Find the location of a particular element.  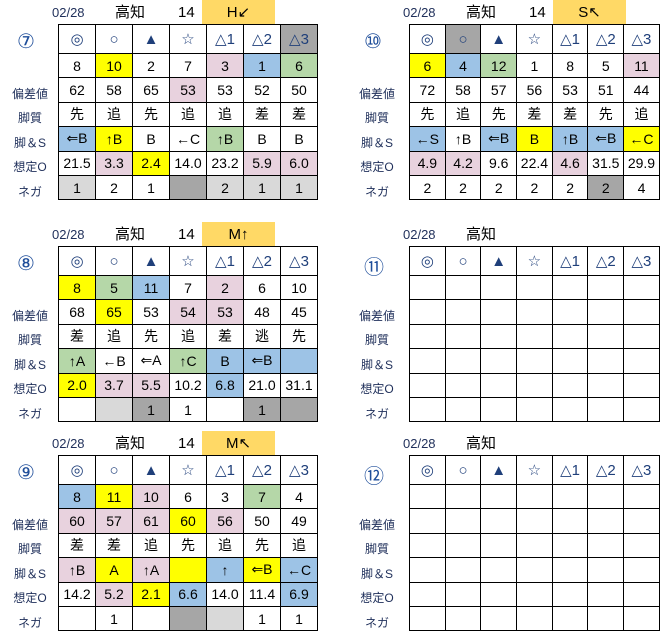

table-cell: 22.4 is located at coordinates (534, 163).